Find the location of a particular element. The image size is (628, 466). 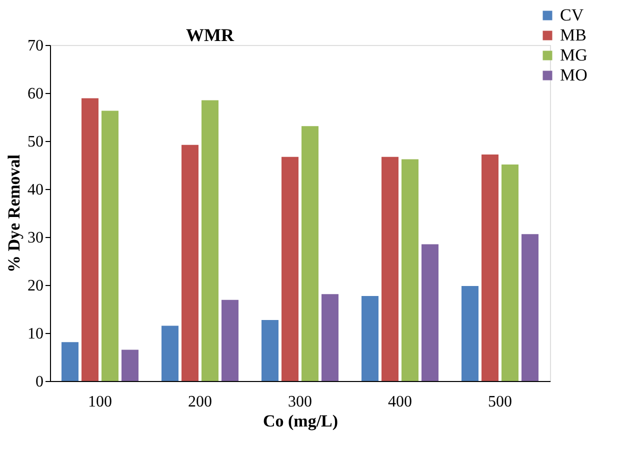

x-tick-label: 100 is located at coordinates (100, 402).